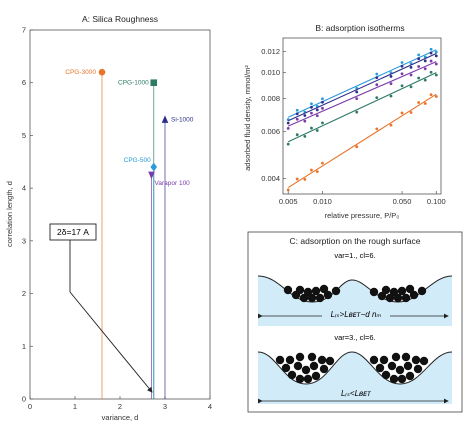  What do you see at coordinates (355, 293) in the screenshot?
I see `case1-adsorbed-molecules` at bounding box center [355, 293].